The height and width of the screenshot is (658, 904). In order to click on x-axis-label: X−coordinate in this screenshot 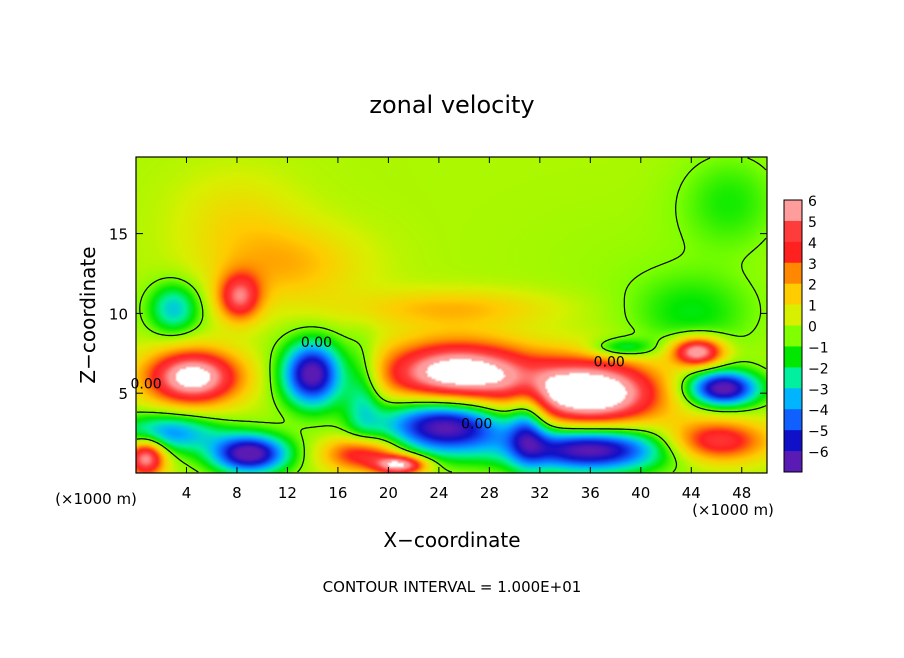, I will do `click(451, 540)`.